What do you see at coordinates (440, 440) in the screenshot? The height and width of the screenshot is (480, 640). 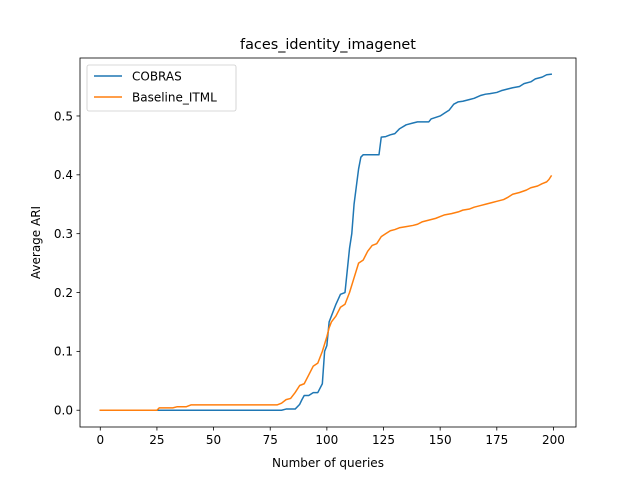 I see `x-tick-label: 150` at bounding box center [440, 440].